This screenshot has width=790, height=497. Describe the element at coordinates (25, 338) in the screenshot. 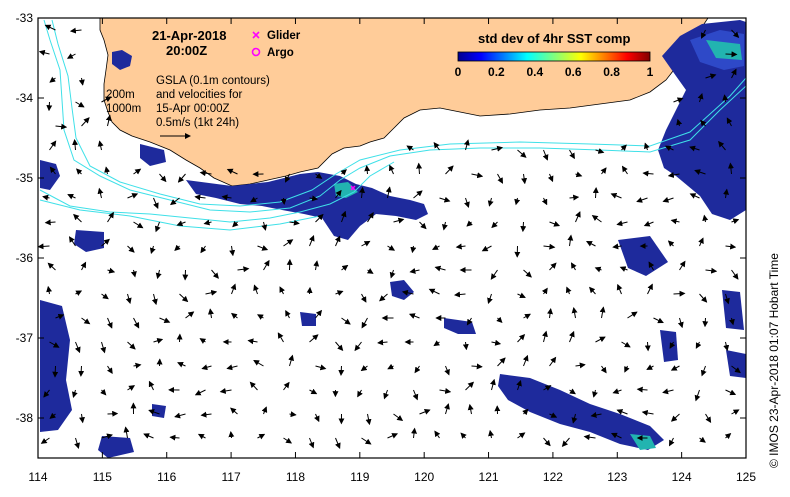

I see `lat-tick-label: -37` at that location.